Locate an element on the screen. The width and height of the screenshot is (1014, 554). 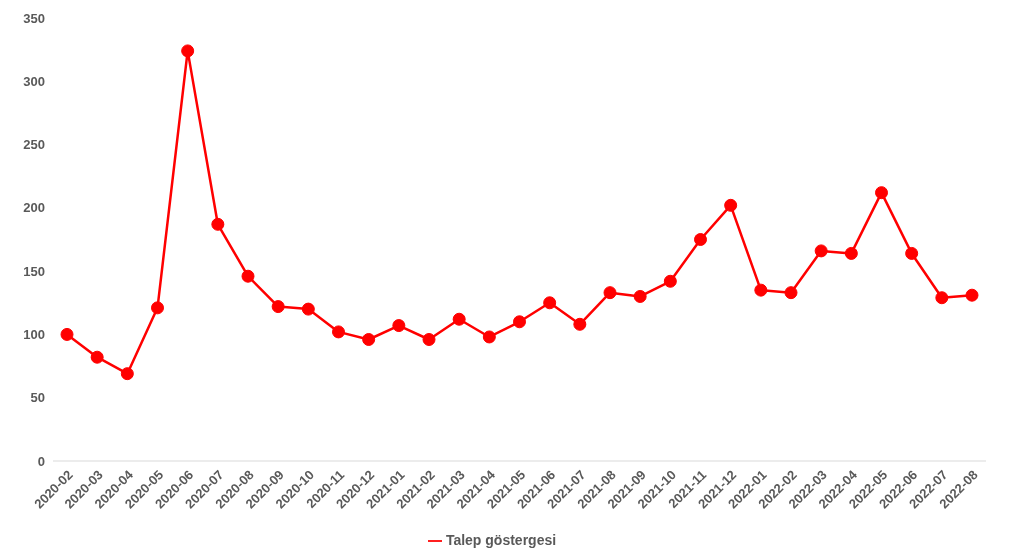
y-tick-label: 300 is located at coordinates (34, 81).